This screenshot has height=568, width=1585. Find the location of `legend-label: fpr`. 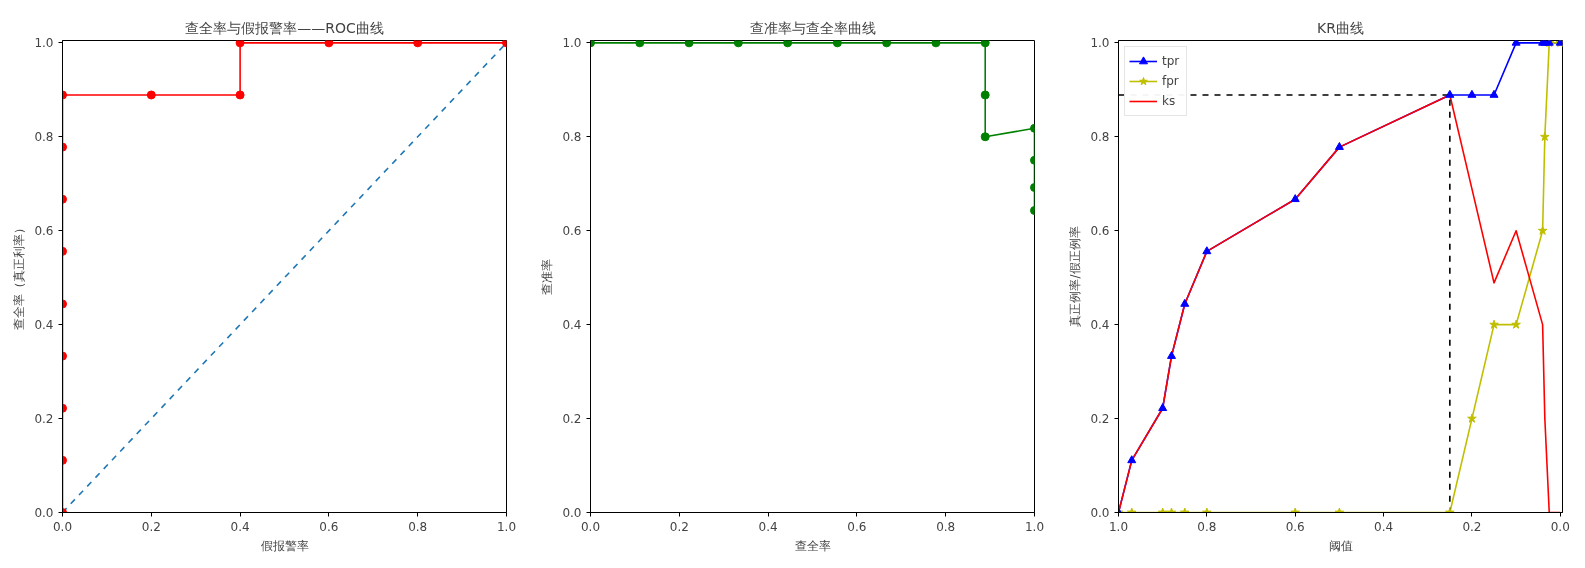

legend-label: fpr is located at coordinates (1171, 81).